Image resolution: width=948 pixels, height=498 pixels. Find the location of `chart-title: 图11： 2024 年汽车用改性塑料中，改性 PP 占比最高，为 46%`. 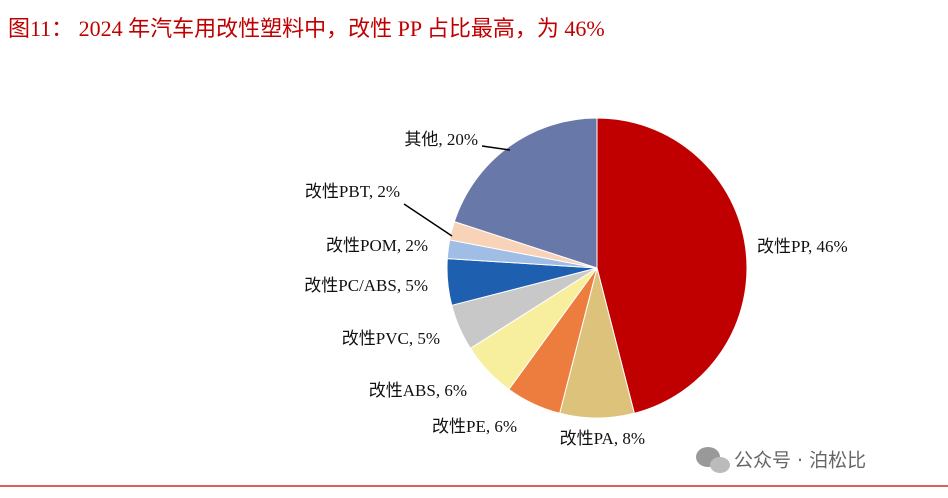

chart-title: 图11： 2024 年汽车用改性塑料中，改性 PP 占比最高，为 46% is located at coordinates (306, 28).